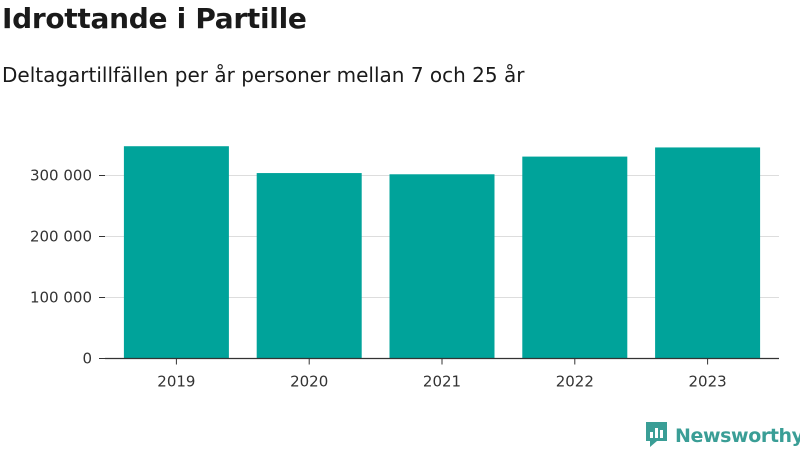 This screenshot has height=452, width=800. I want to click on y-tick-label: 300 000, so click(61, 176).